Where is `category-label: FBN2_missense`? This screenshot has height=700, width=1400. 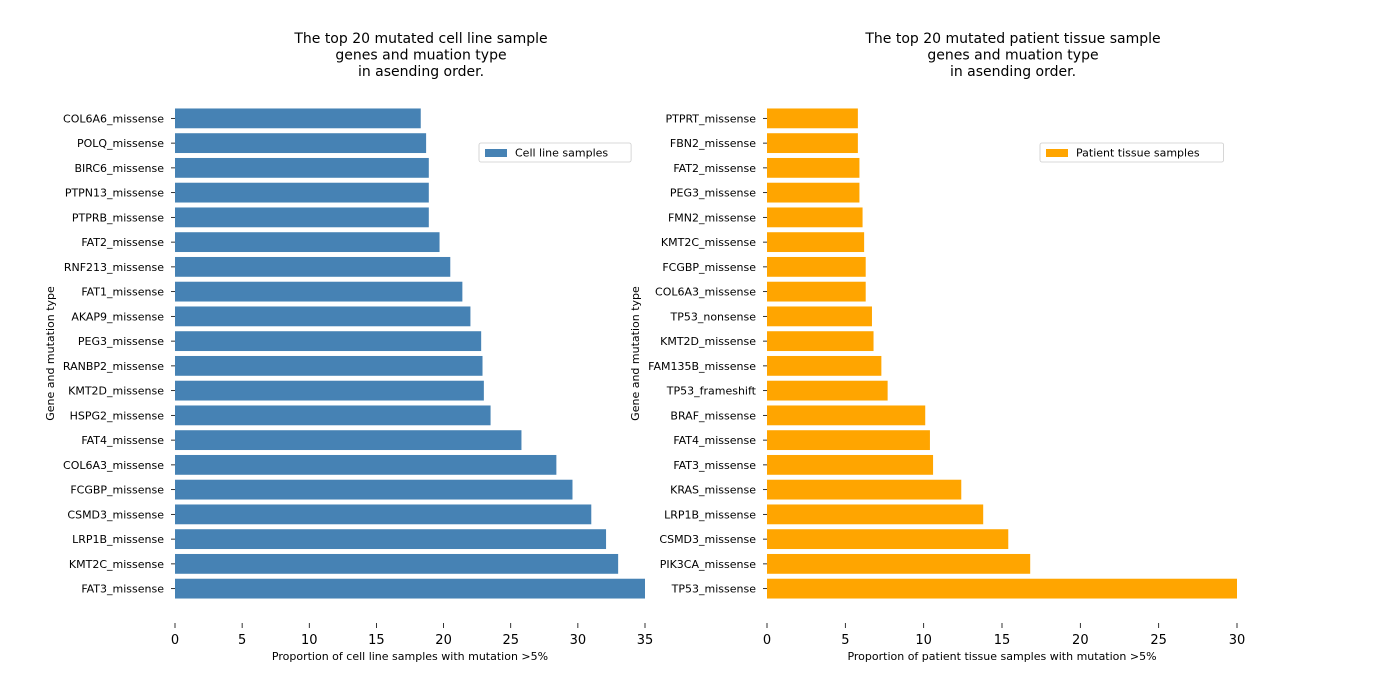
category-label: FBN2_missense is located at coordinates (713, 143).